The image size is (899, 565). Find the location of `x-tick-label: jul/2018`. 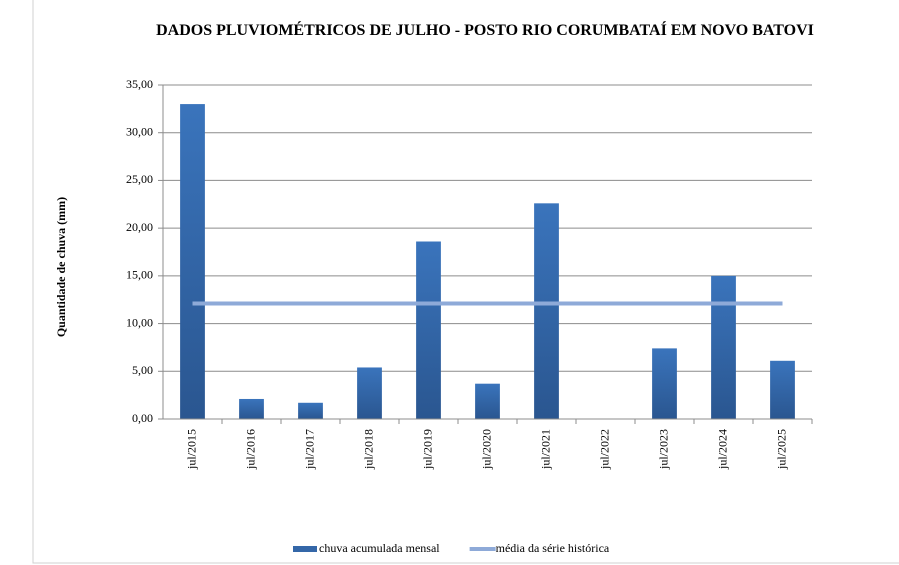

x-tick-label: jul/2018 is located at coordinates (368, 449).